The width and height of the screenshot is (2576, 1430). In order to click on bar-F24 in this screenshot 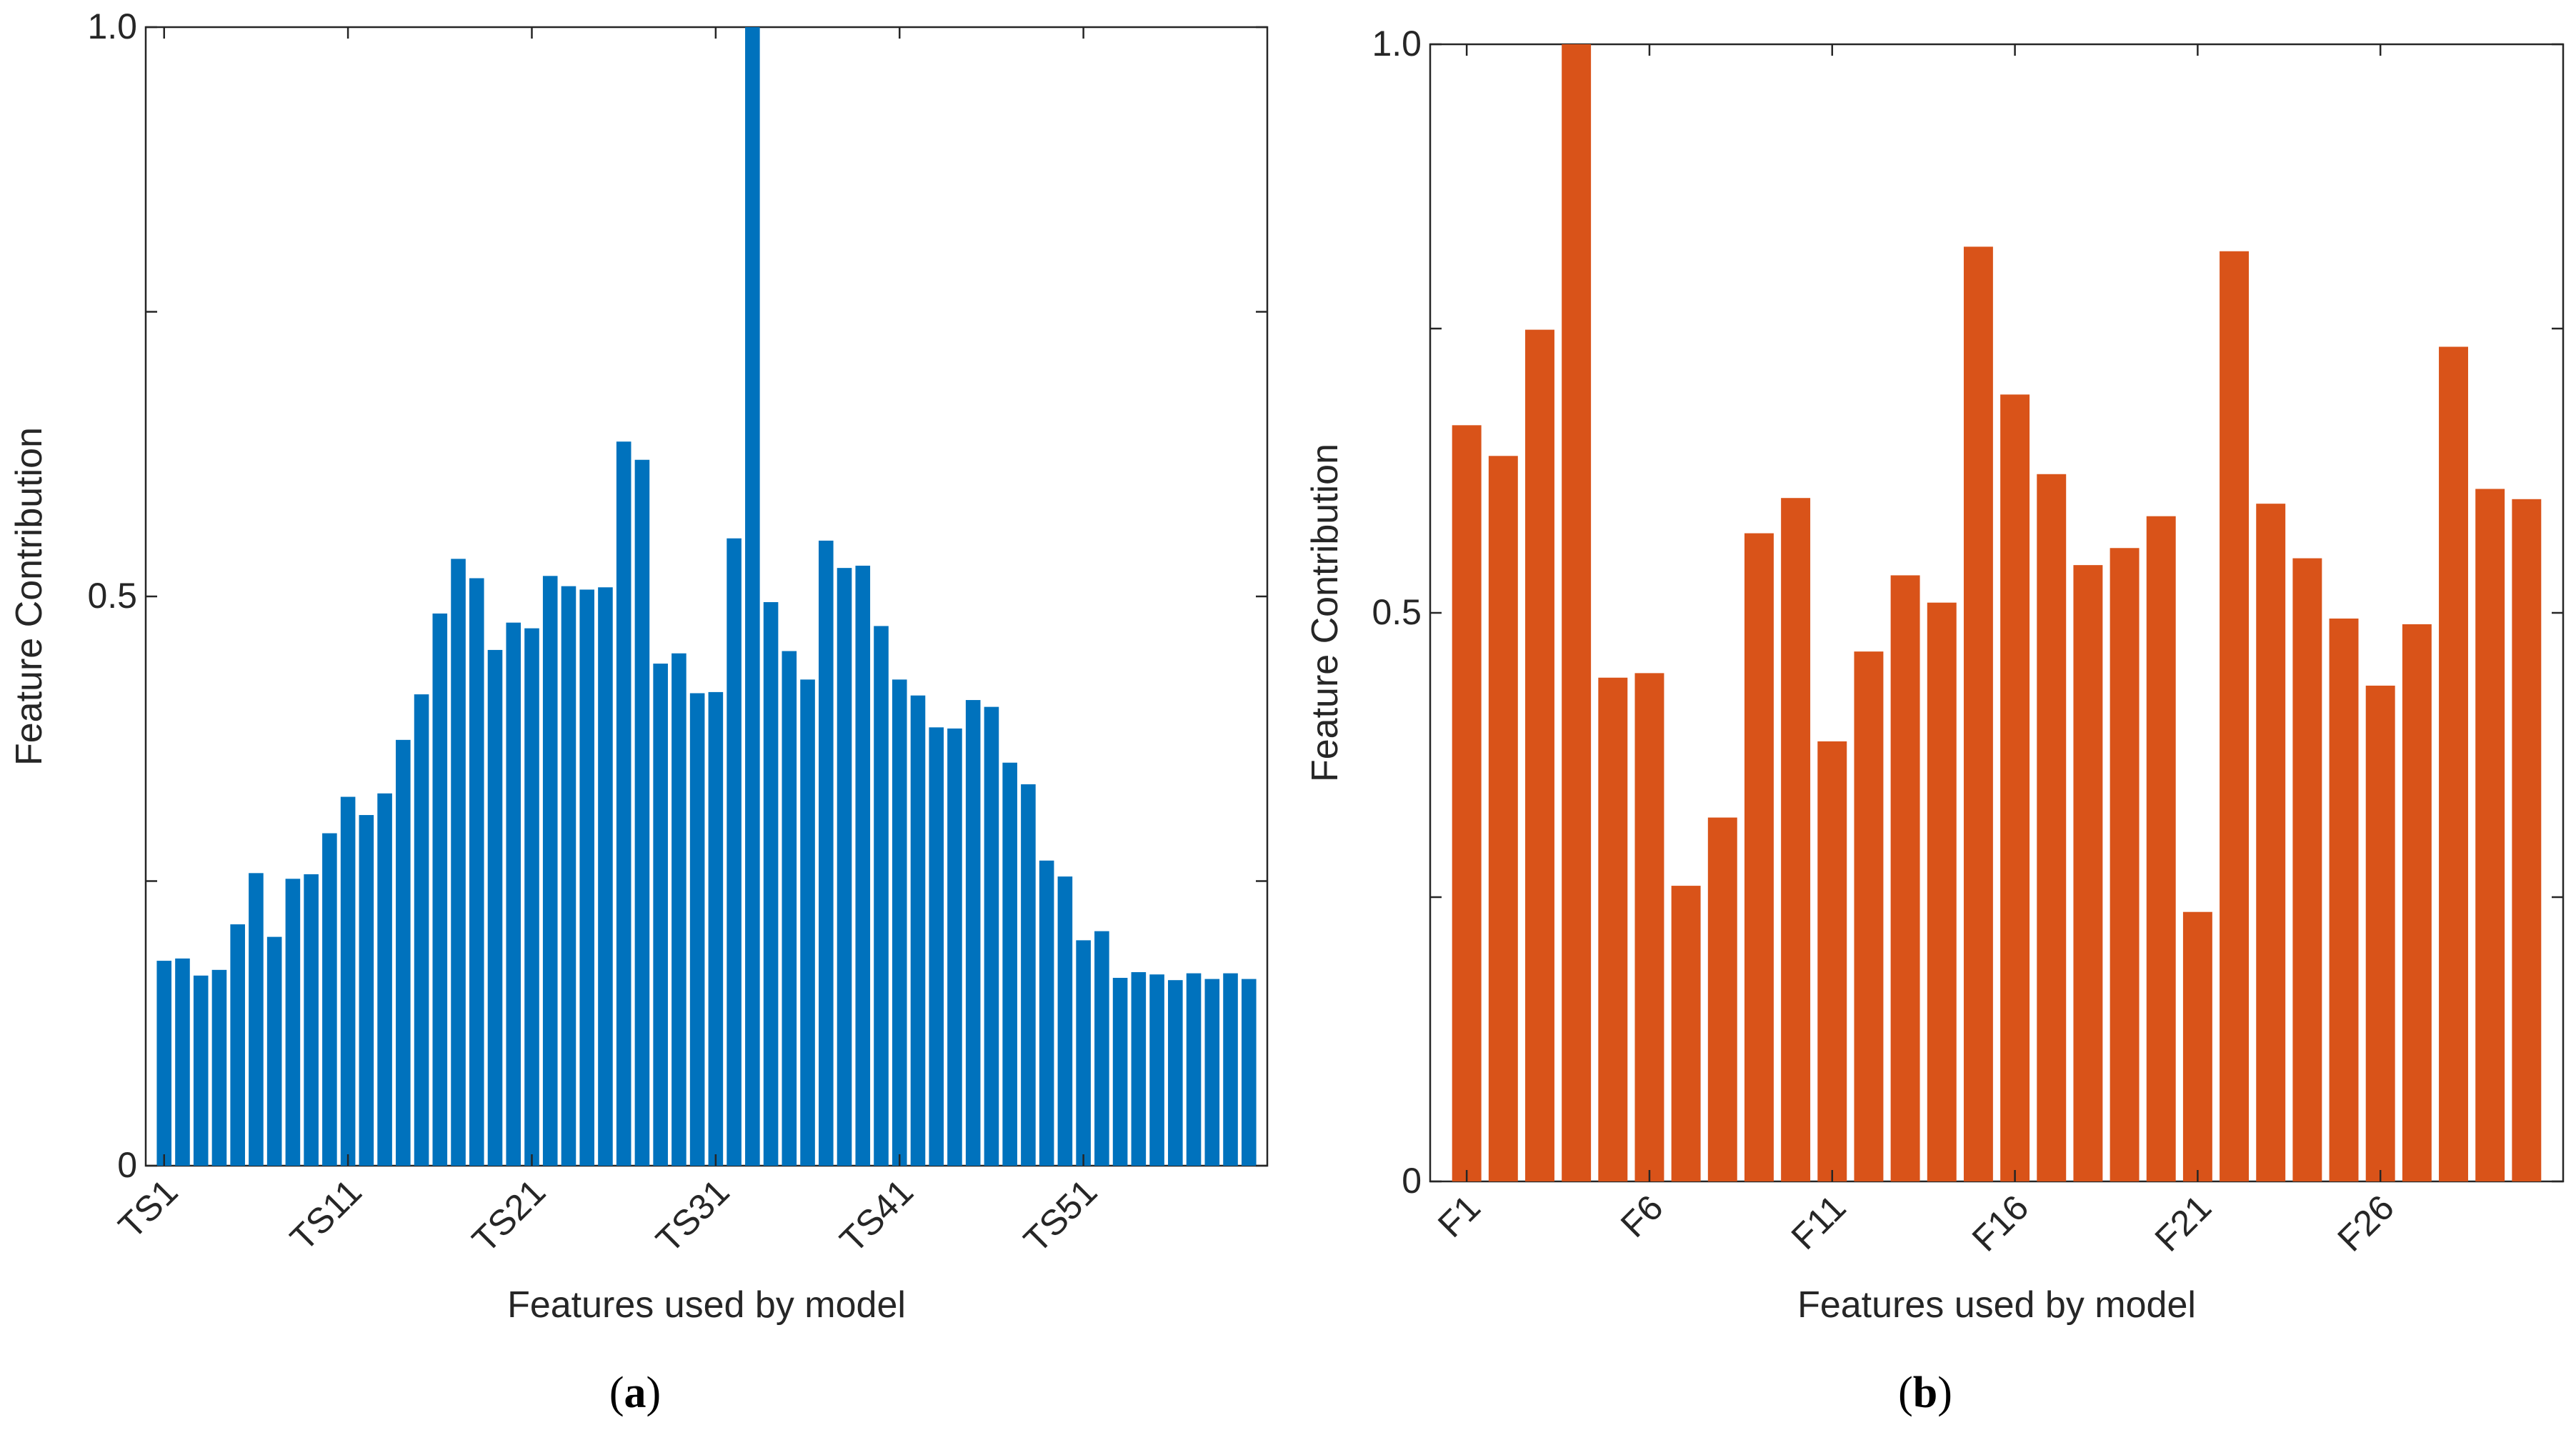, I will do `click(2307, 869)`.